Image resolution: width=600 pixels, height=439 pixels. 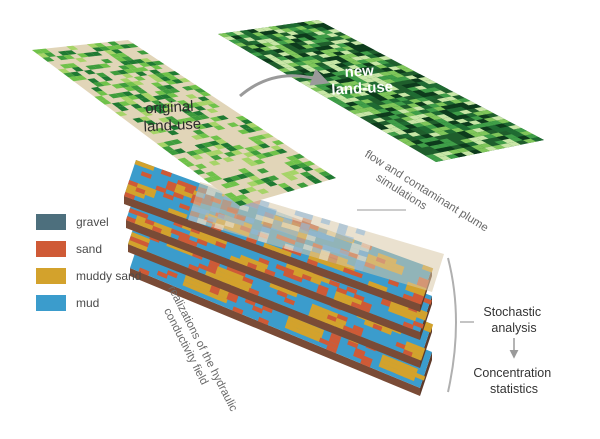 What do you see at coordinates (426, 318) in the screenshot?
I see `soil-side-face` at bounding box center [426, 318].